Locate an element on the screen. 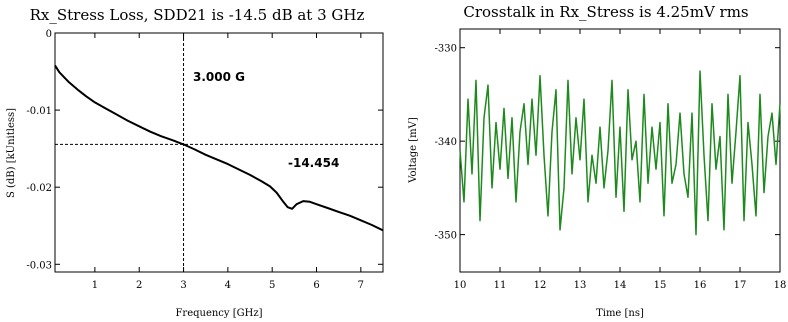 This screenshot has height=322, width=788. x-tick-label: 6 is located at coordinates (316, 285).